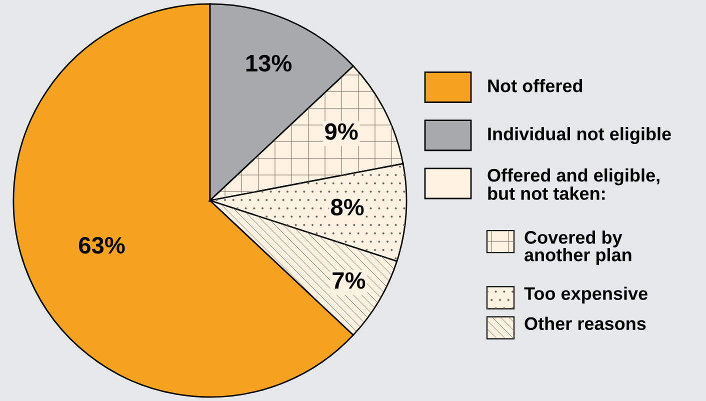  What do you see at coordinates (585, 323) in the screenshot?
I see `legend-label: Other reasons` at bounding box center [585, 323].